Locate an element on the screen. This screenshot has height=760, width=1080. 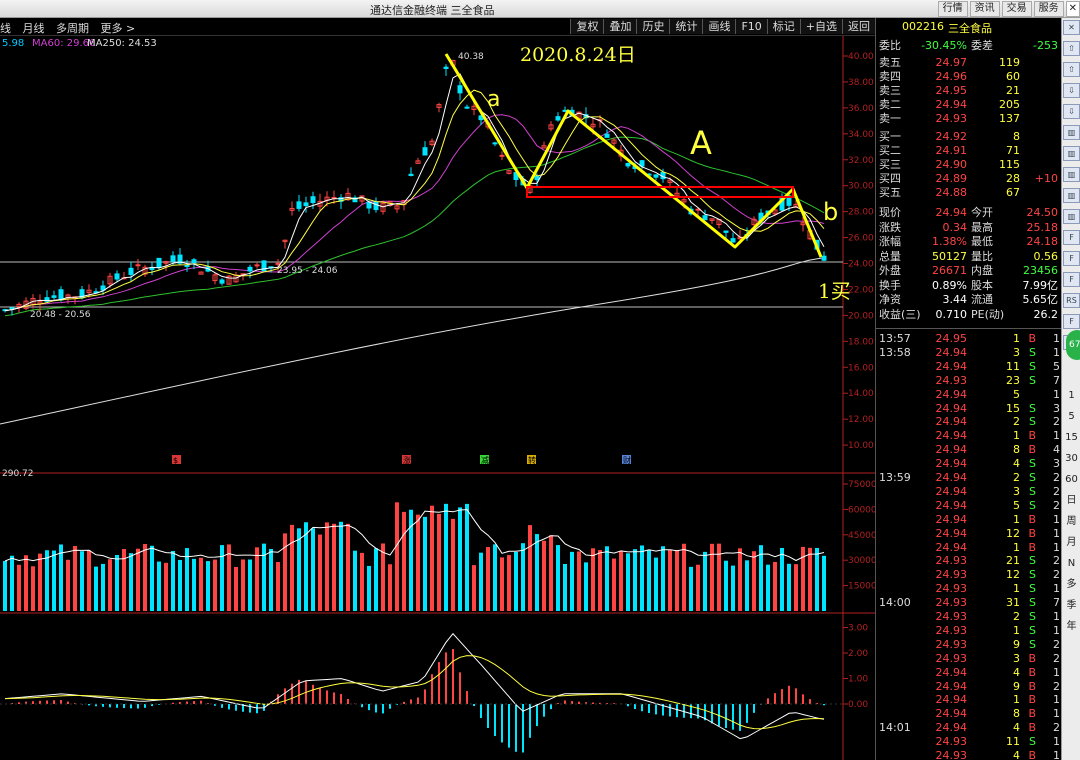
buy-level-label: 买一 is located at coordinates (890, 136).